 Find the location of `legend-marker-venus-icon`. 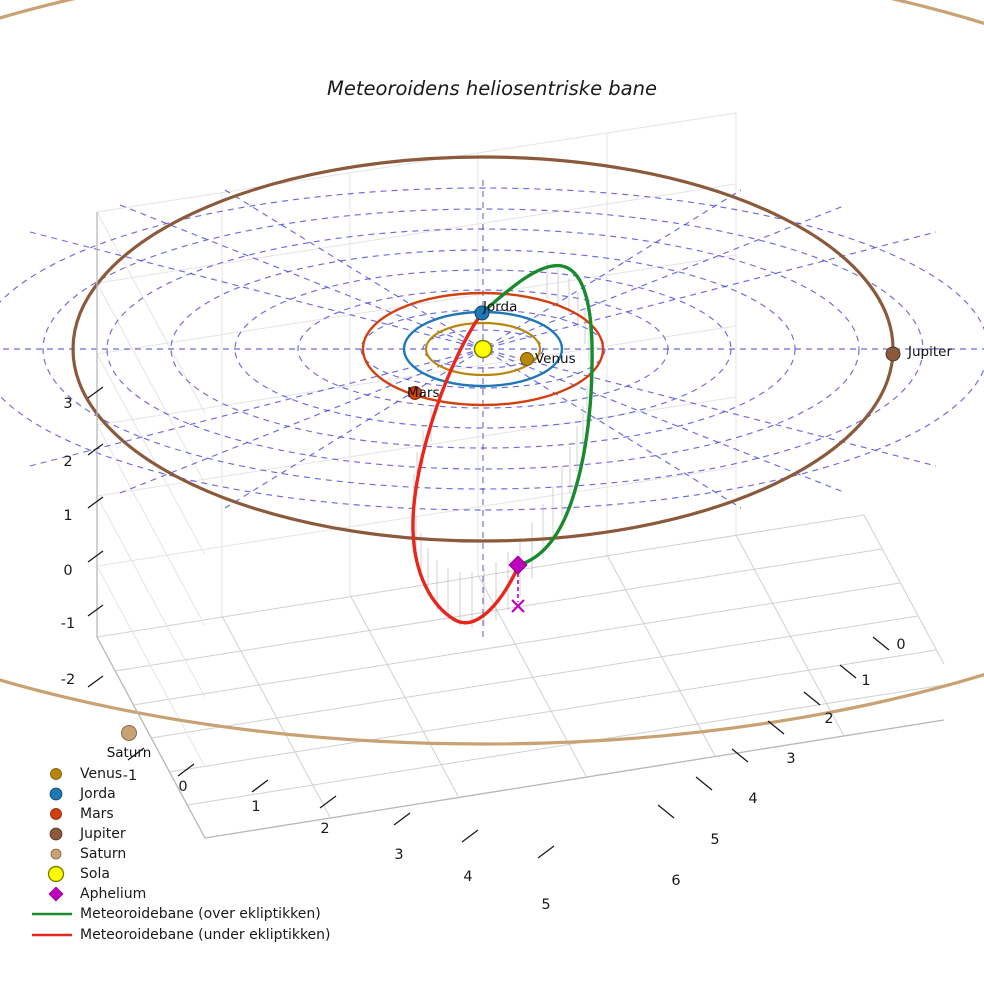

legend-marker-venus-icon is located at coordinates (56, 774).